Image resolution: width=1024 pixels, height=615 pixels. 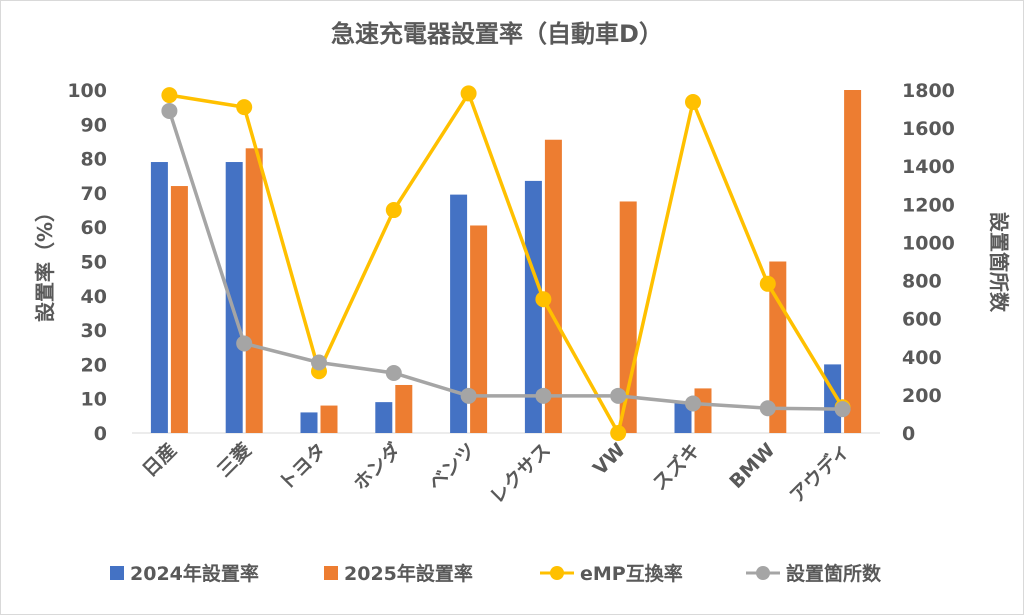 I want to click on y-right-tick-label: 1600, so click(x=928, y=129).